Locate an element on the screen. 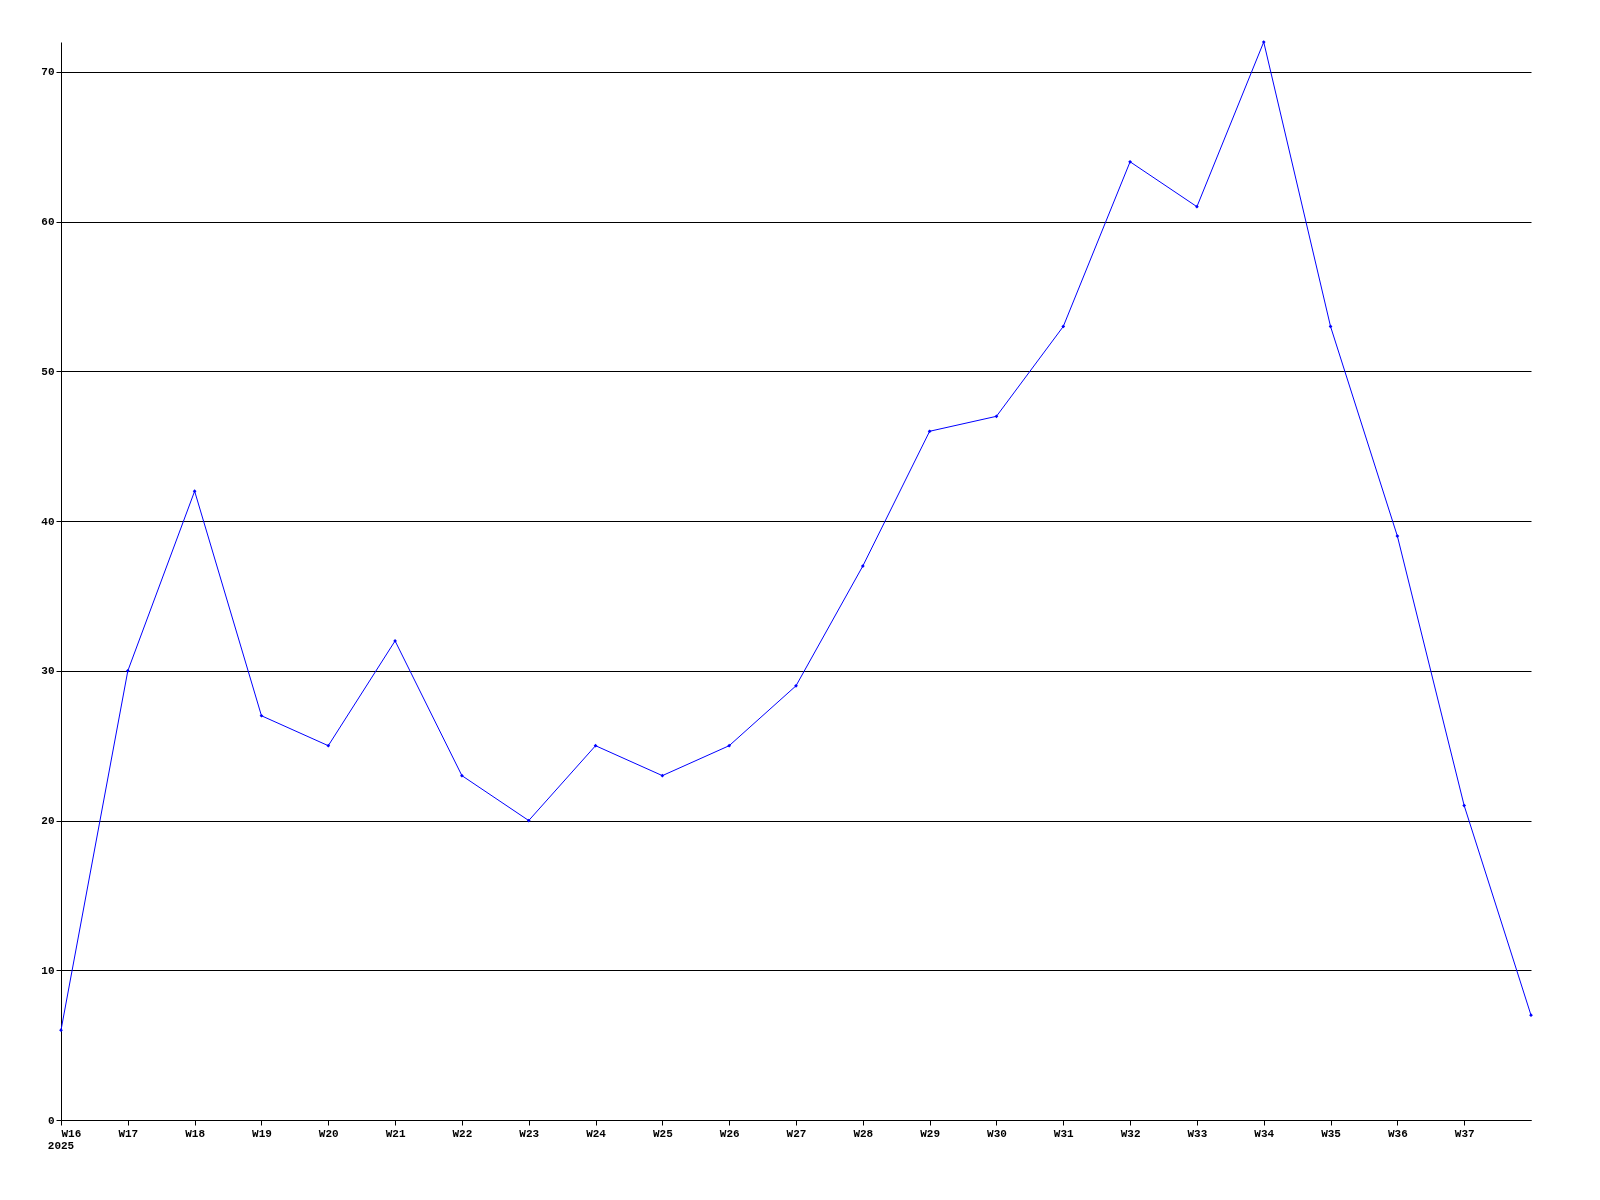 This screenshot has width=1600, height=1200. x-tick-label: W31 is located at coordinates (1064, 1133).